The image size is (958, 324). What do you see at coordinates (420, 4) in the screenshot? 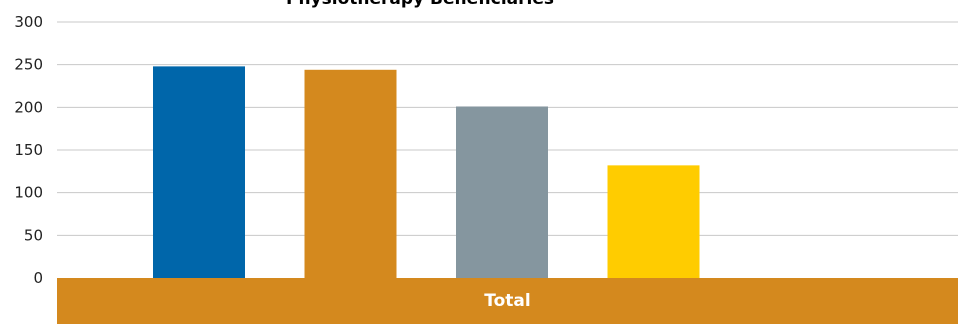
I see `chart-title: Physiotherapy Beneficiaries` at bounding box center [420, 4].